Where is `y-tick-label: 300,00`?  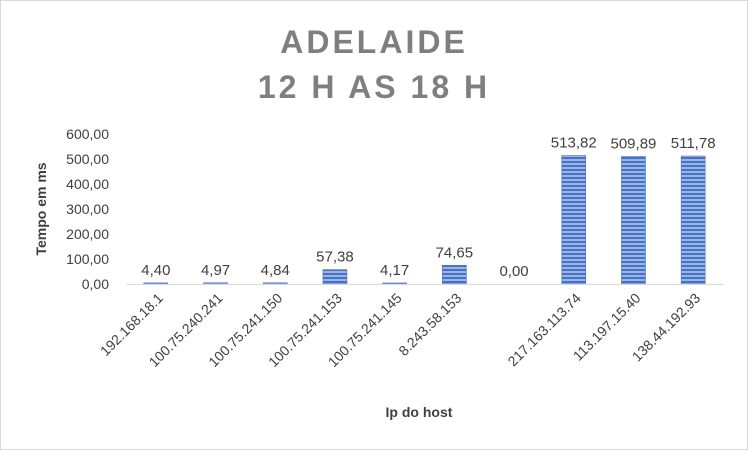
y-tick-label: 300,00 is located at coordinates (87, 209).